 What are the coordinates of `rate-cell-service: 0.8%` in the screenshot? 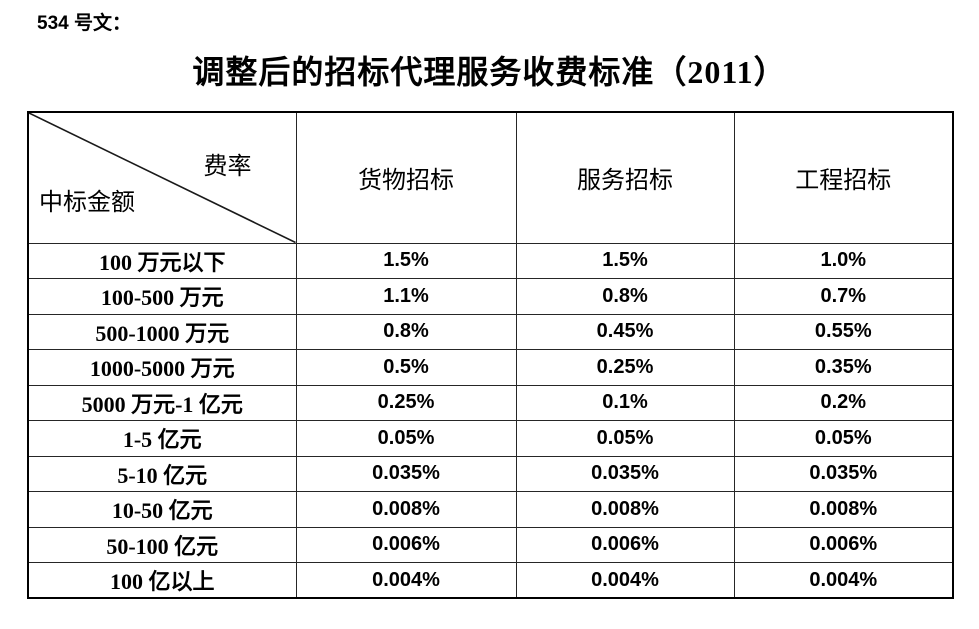 It's located at (625, 296).